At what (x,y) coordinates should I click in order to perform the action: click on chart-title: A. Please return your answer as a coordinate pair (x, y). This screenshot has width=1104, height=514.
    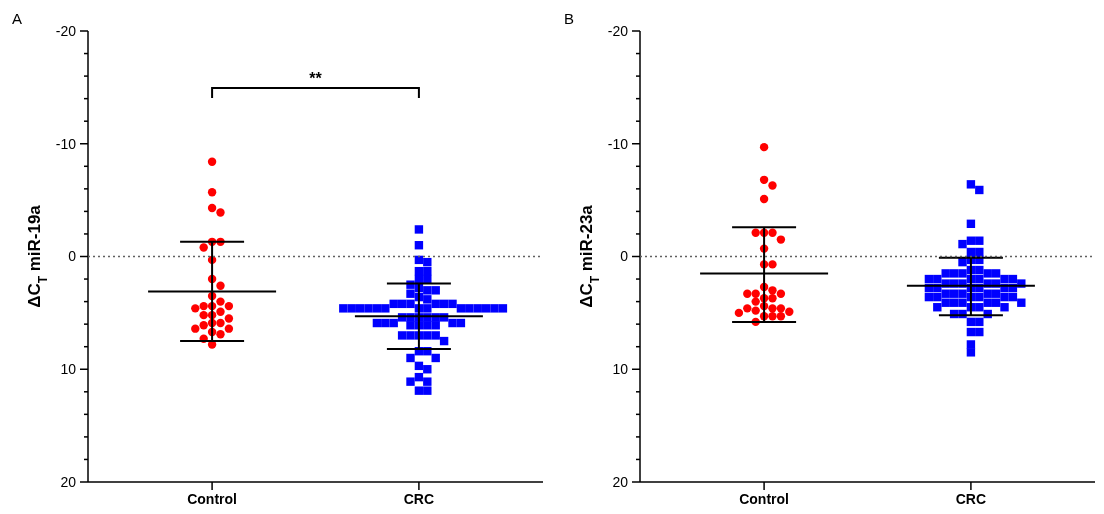
    Looking at the image, I should click on (17, 18).